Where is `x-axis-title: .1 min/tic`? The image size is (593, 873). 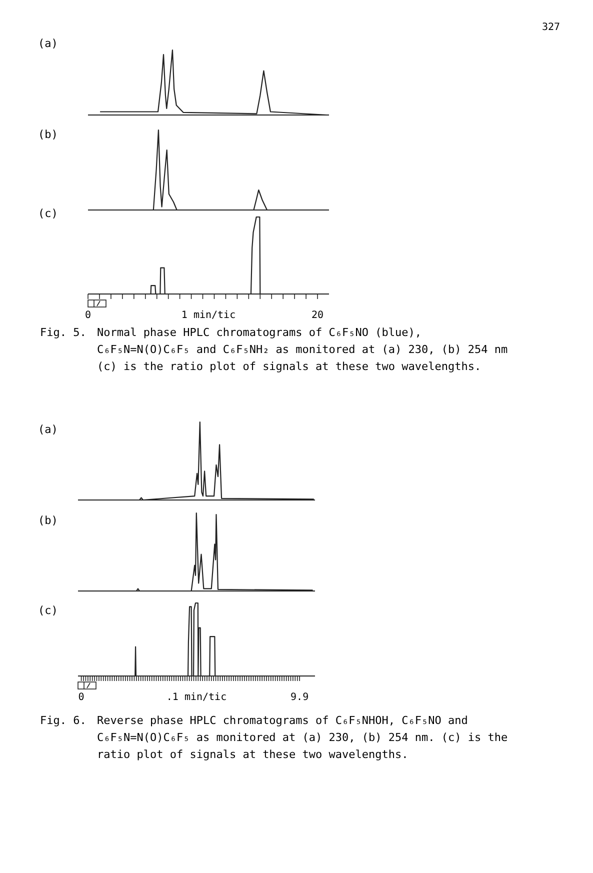
x-axis-title: .1 min/tic is located at coordinates (196, 697).